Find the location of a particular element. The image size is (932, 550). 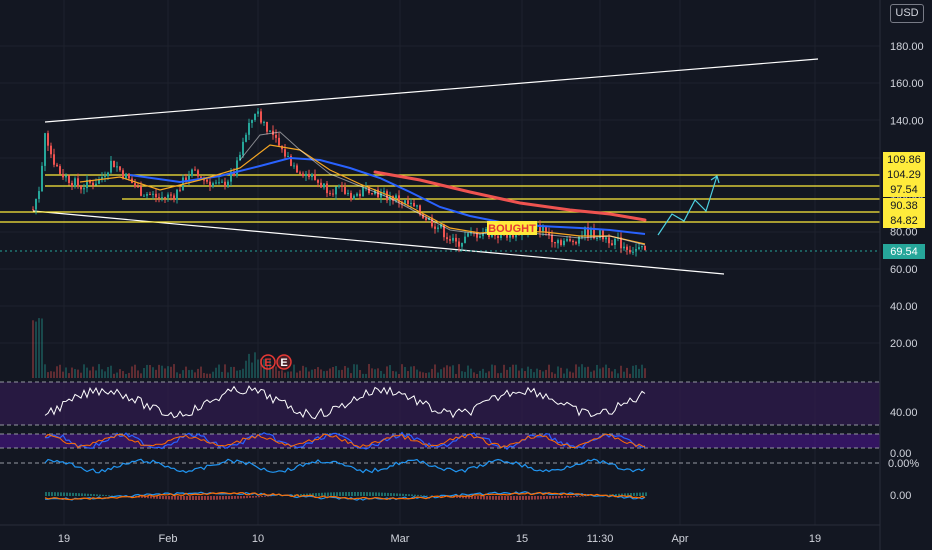

time-tick-5: 11:30 is located at coordinates (600, 539).